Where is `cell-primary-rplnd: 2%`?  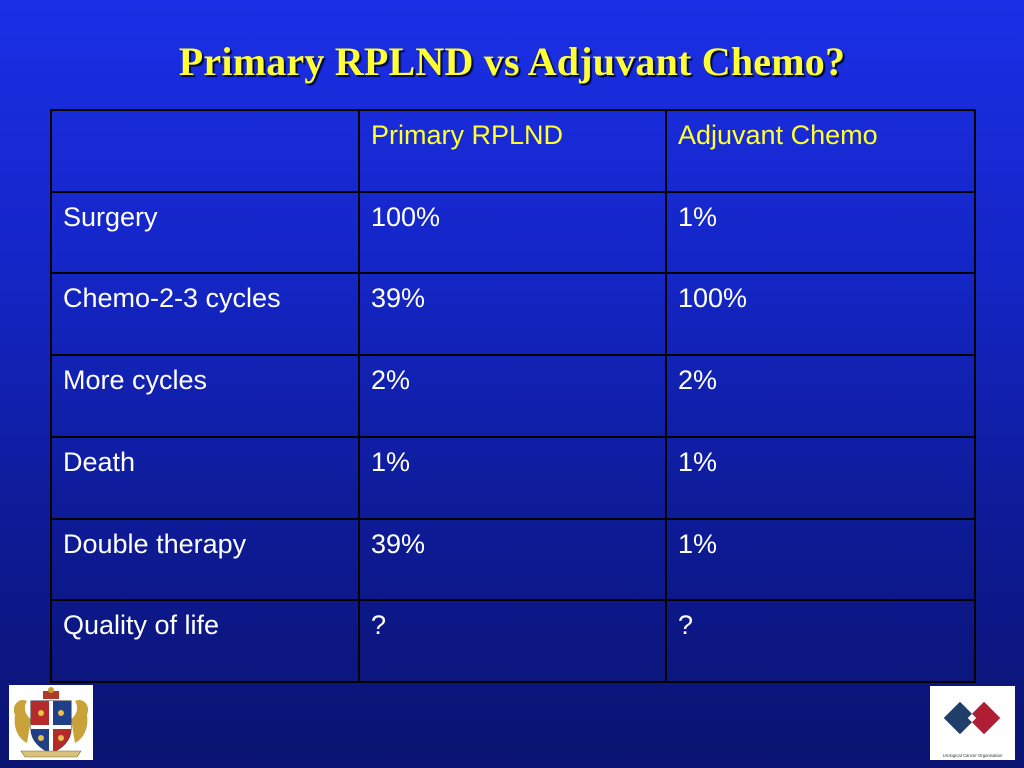 cell-primary-rplnd: 2% is located at coordinates (512, 396).